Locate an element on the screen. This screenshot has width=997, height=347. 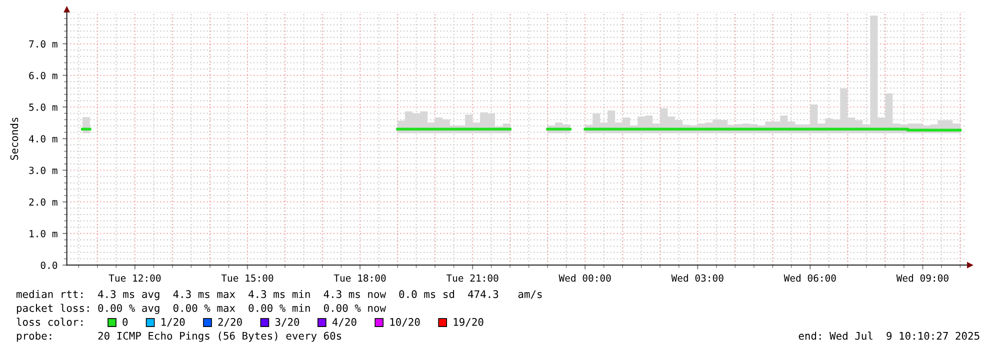
legend-label: 4/20 is located at coordinates (344, 322).